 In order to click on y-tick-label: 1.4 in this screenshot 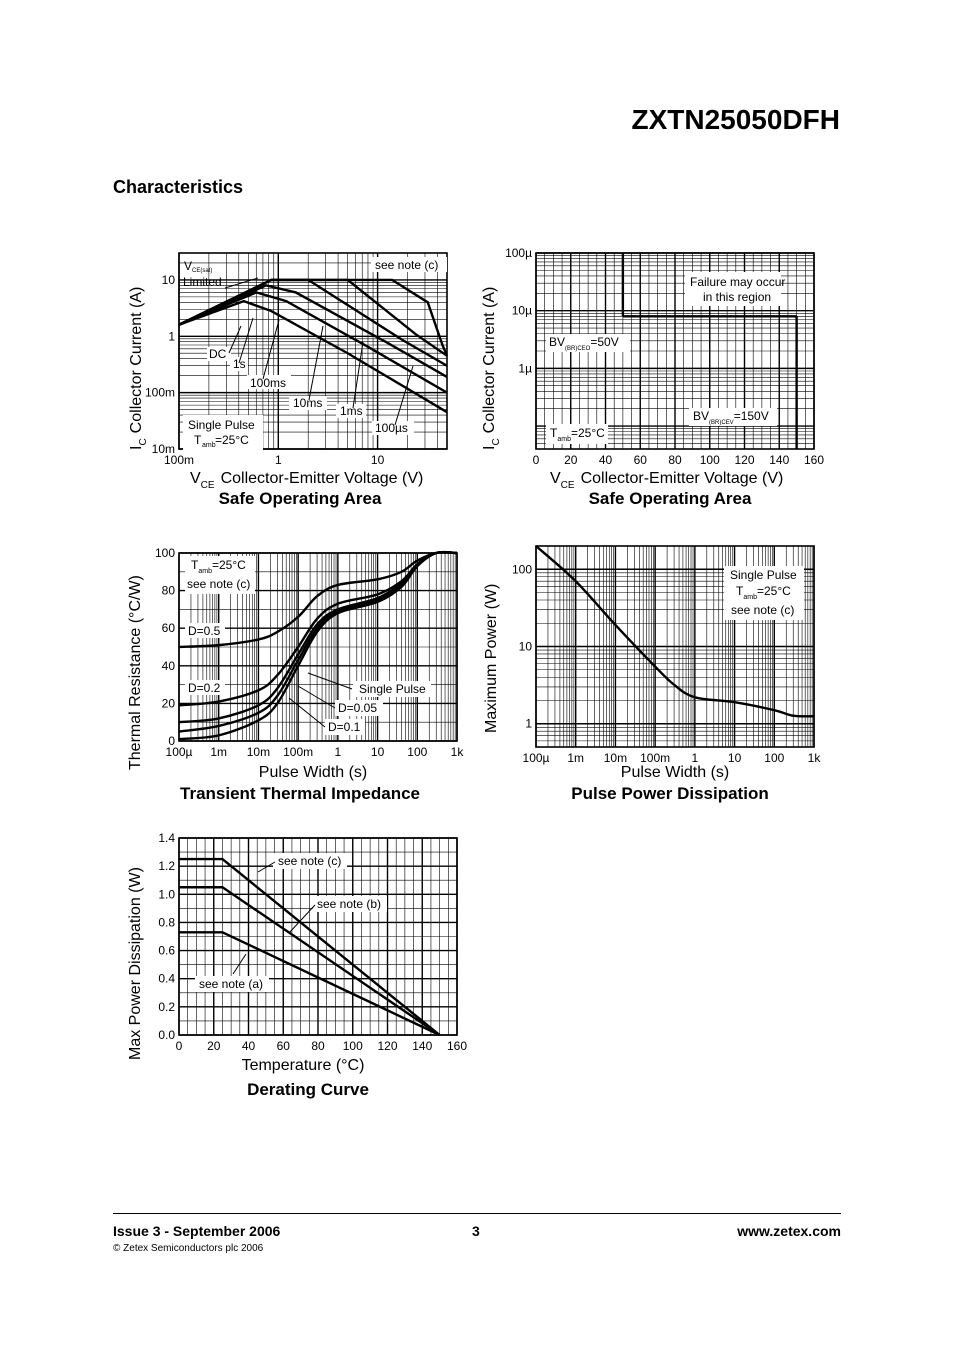, I will do `click(166, 838)`.